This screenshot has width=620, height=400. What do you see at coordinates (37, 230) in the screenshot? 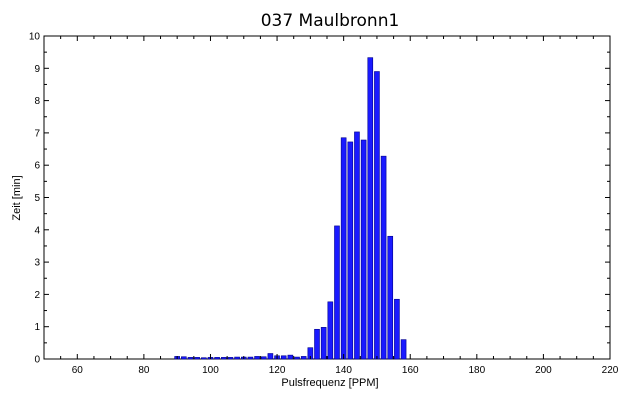
I see `y-tick-label: 4` at bounding box center [37, 230].